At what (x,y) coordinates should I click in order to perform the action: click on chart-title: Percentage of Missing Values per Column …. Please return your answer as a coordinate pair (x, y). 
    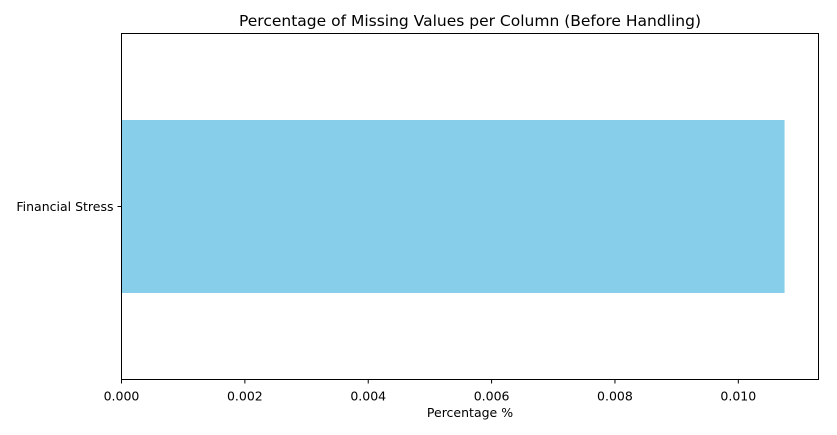
    Looking at the image, I should click on (470, 21).